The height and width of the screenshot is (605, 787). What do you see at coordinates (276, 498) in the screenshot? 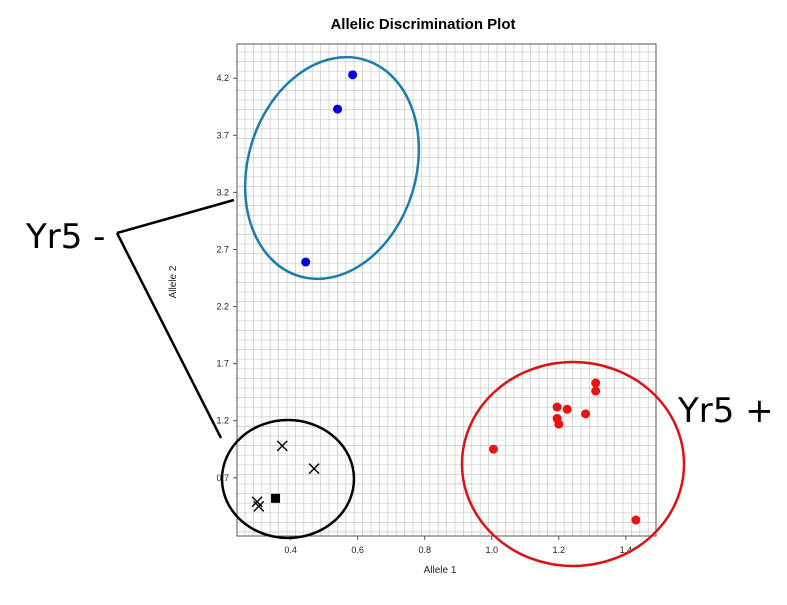
I see `data-point-square-marker` at bounding box center [276, 498].